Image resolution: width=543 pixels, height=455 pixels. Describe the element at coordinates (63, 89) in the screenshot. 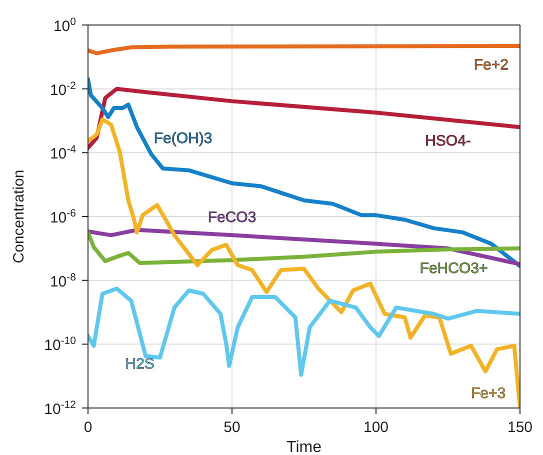

I see `y-tick-label: 10$^{-2}$` at that location.